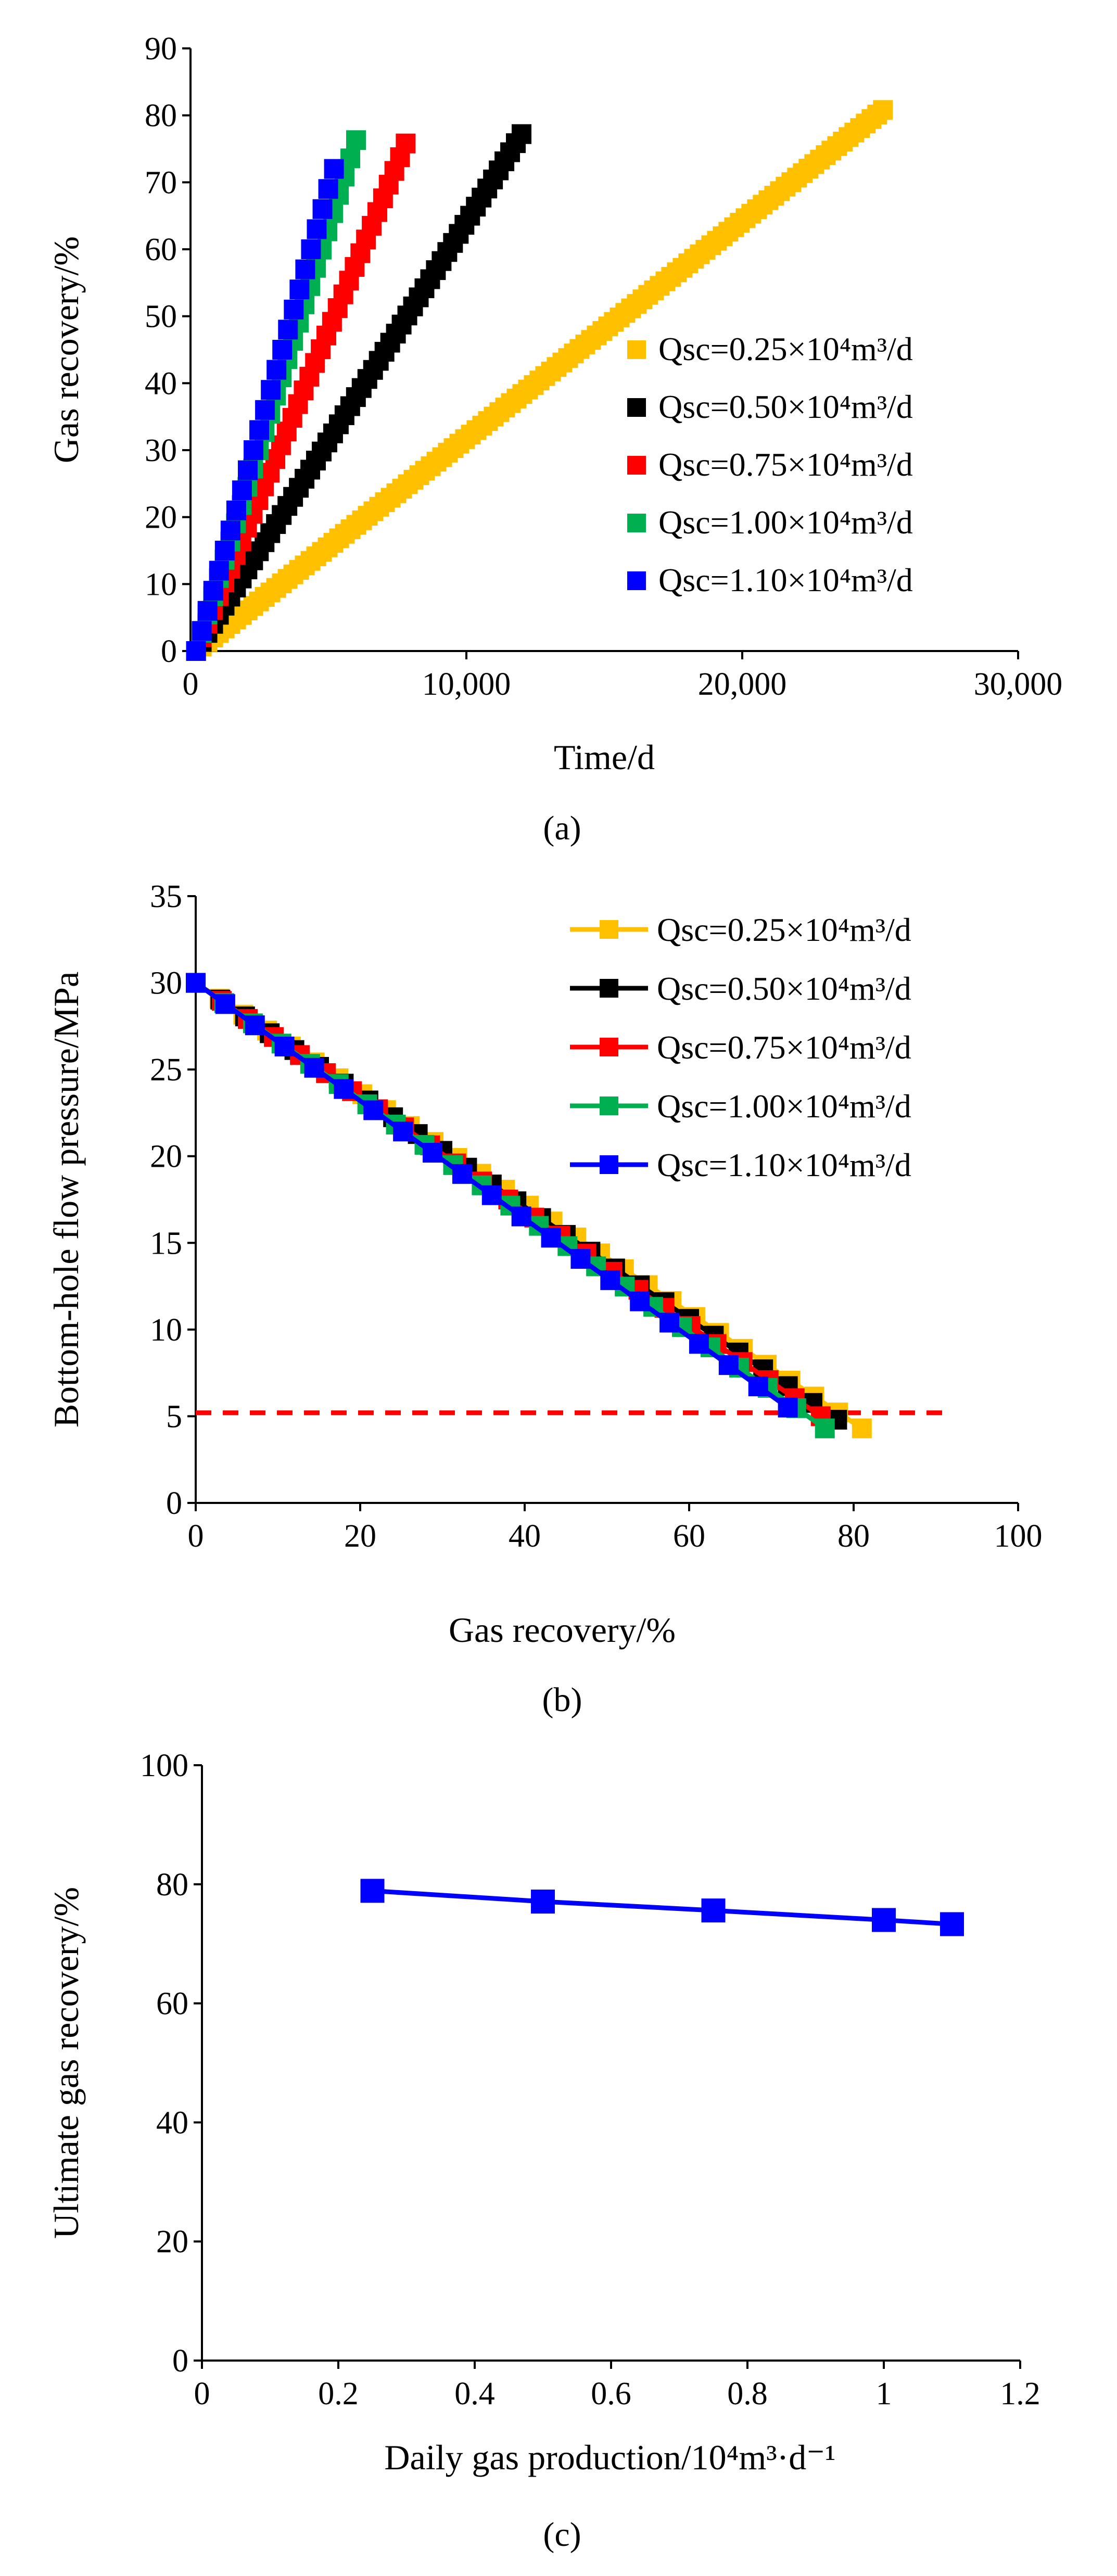 The height and width of the screenshot is (2576, 1117). What do you see at coordinates (784, 1047) in the screenshot?
I see `legend-b-label-3: Qsc=0.75×10⁴m³/d` at bounding box center [784, 1047].